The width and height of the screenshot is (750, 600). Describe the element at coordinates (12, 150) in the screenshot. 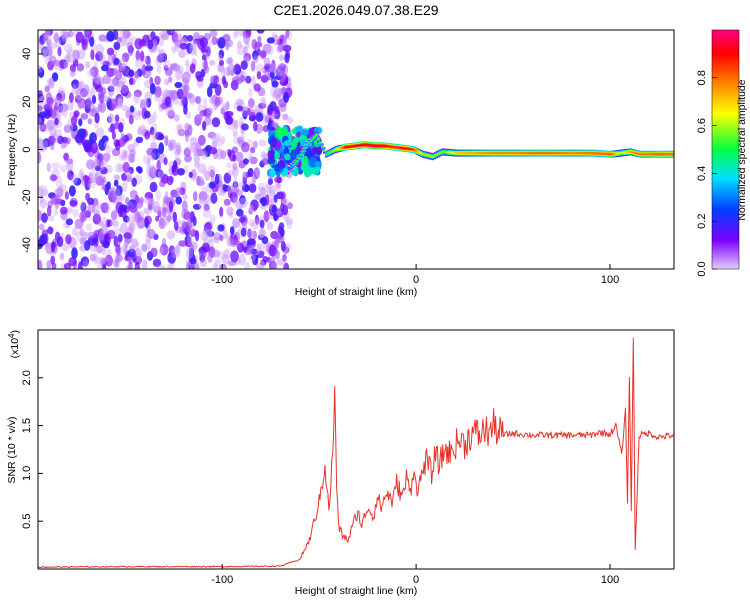

I see `spectrogram-ylabel: Frequency (Hz)` at that location.